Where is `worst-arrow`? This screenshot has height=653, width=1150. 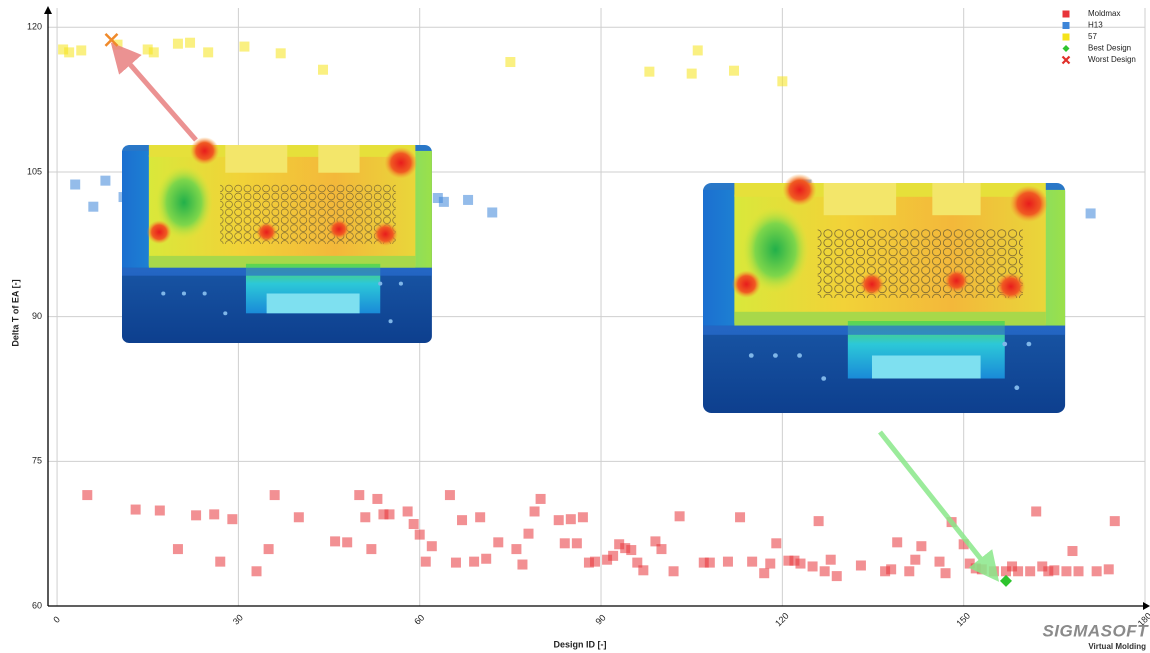
worst-arrow is located at coordinates (154, 92).